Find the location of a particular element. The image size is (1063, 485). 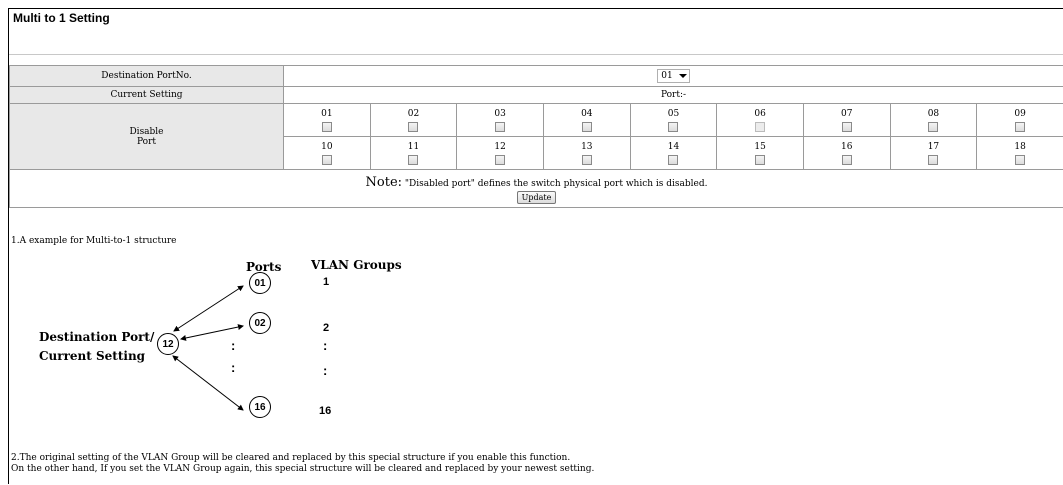

port-number: 17 is located at coordinates (934, 147).